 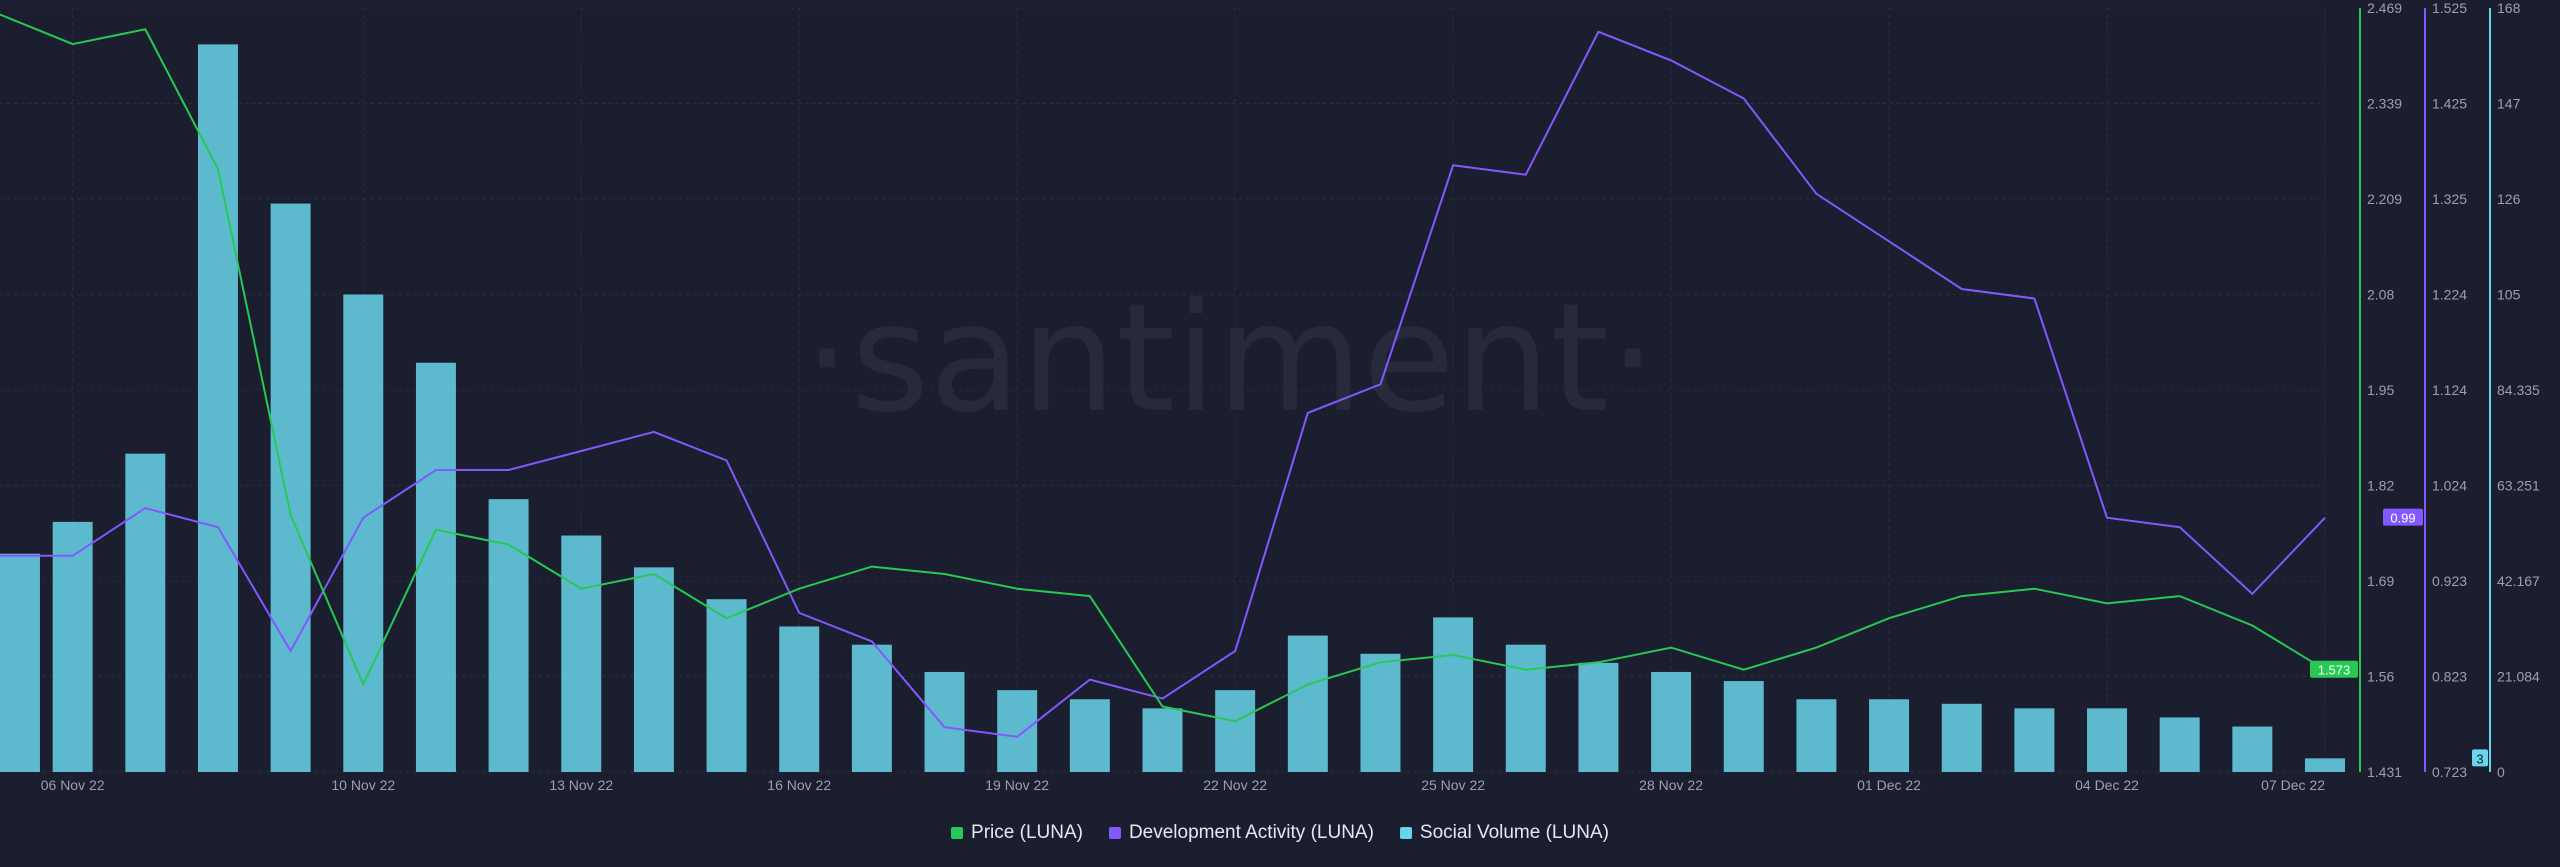 I want to click on social-last-value-label: 3, so click(x=2479, y=758).